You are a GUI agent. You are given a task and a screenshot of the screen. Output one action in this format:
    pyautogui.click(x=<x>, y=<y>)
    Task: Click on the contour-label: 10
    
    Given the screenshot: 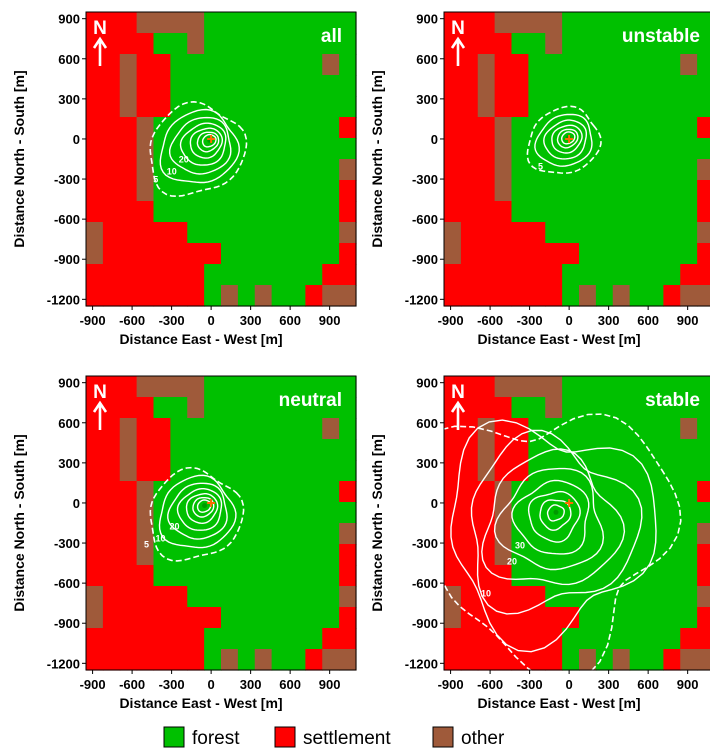 What is the action you would take?
    pyautogui.click(x=160, y=539)
    